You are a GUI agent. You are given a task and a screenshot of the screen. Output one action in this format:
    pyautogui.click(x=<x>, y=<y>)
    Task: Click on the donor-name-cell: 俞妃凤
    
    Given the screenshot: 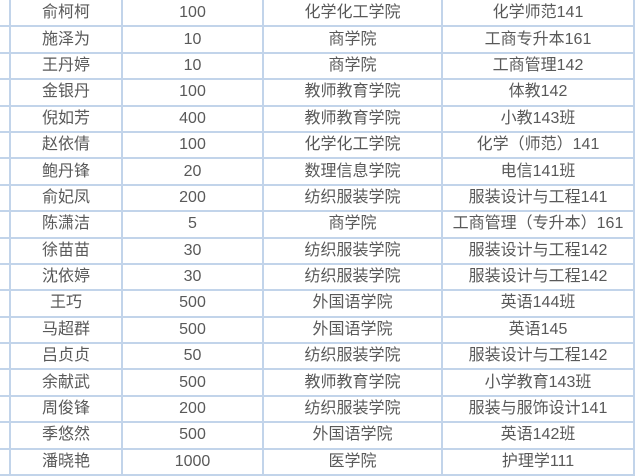 What is the action you would take?
    pyautogui.click(x=66, y=198)
    